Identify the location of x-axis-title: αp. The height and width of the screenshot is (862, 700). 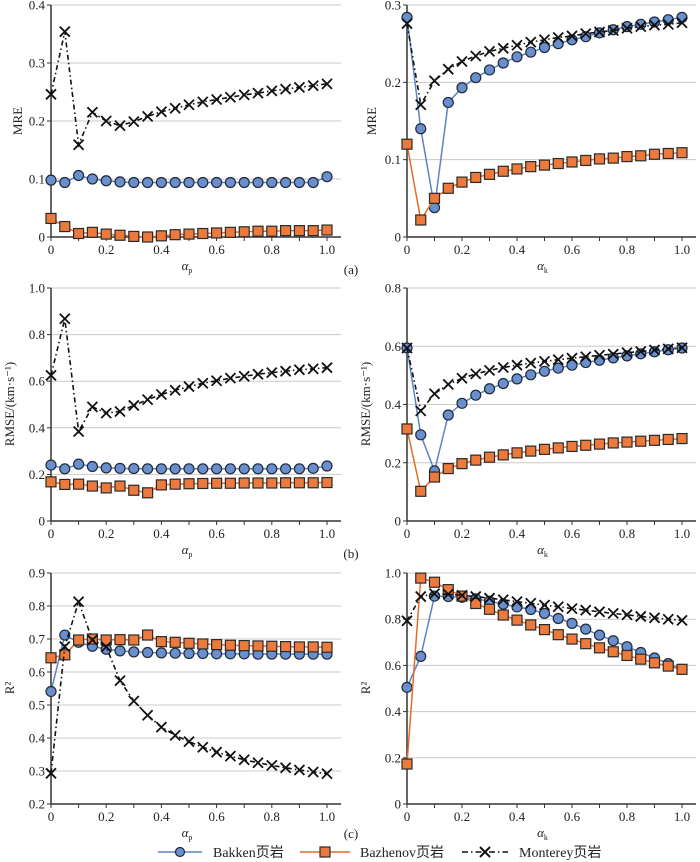
(187, 833).